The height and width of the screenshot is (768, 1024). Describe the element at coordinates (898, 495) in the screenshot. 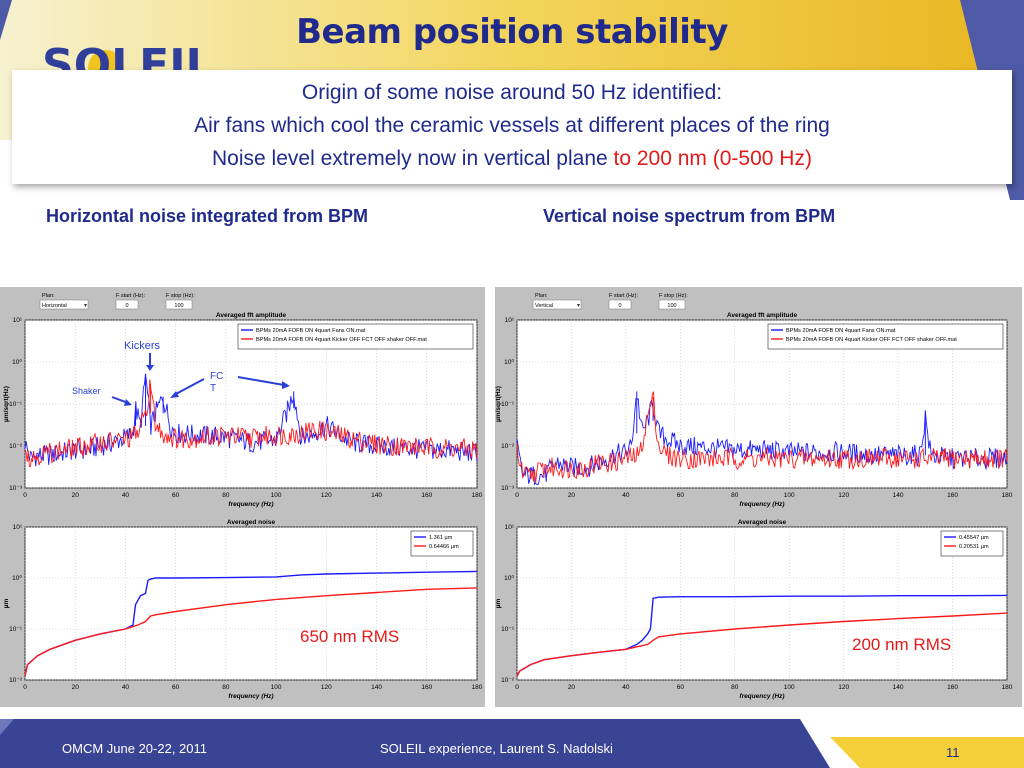

I see `x-tick-label: 140` at that location.